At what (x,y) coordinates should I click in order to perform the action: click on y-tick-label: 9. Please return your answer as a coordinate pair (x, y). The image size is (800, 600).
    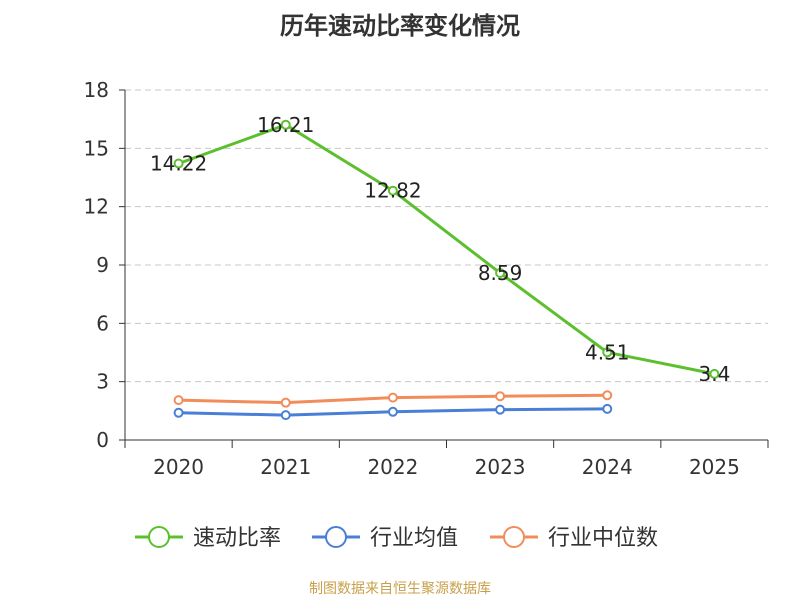
    Looking at the image, I should click on (102, 265).